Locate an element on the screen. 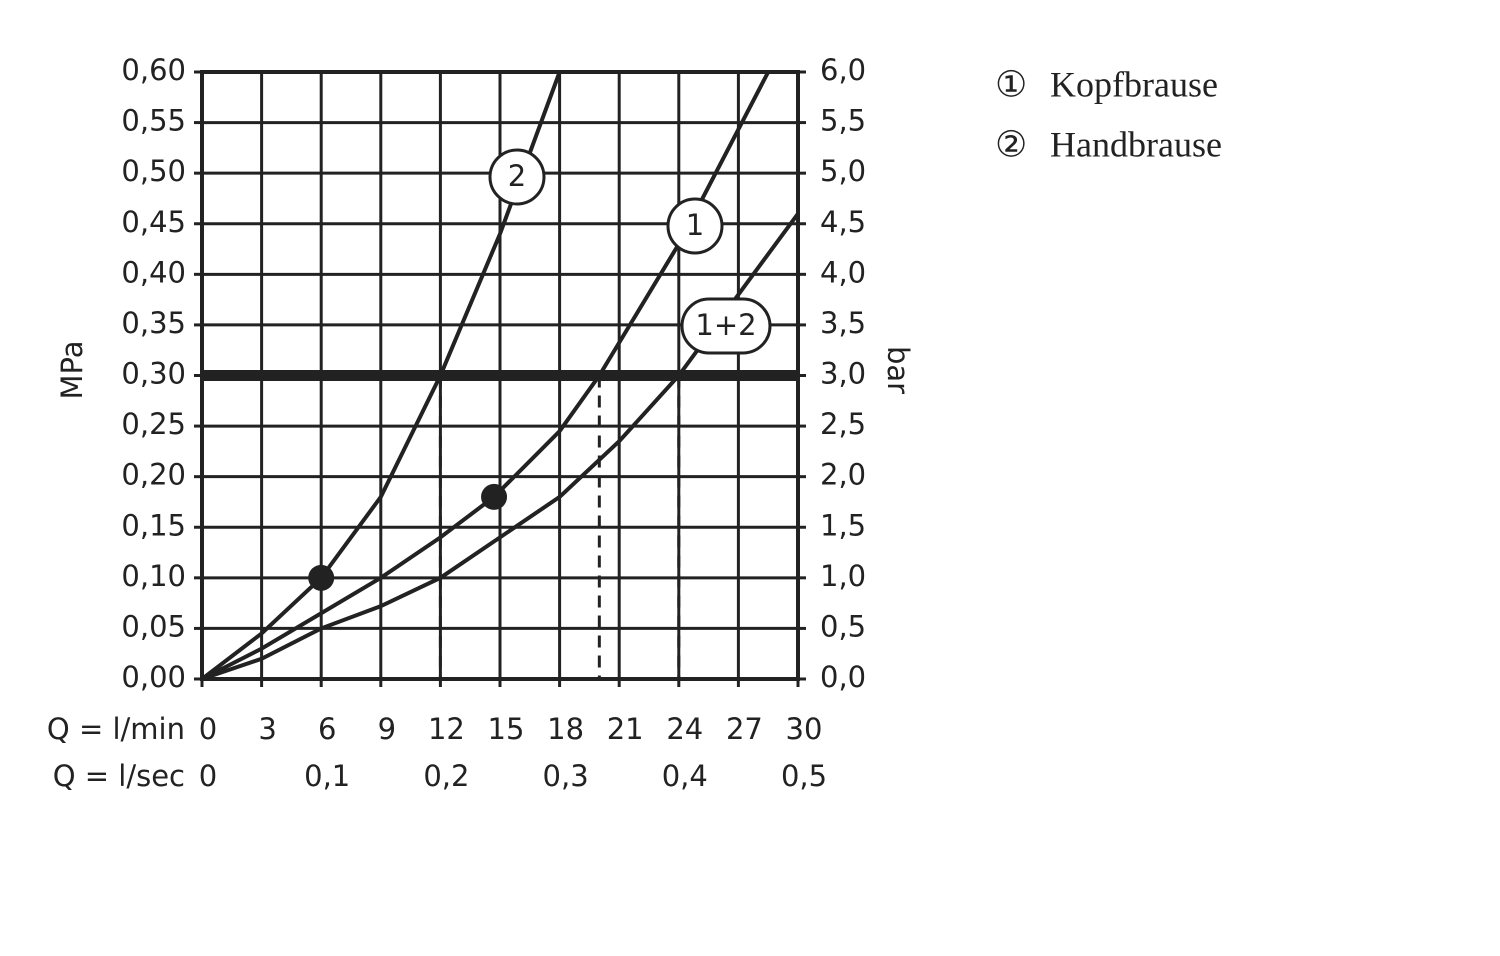 The width and height of the screenshot is (1500, 956). y-tick-label: 0,05 is located at coordinates (153, 626).